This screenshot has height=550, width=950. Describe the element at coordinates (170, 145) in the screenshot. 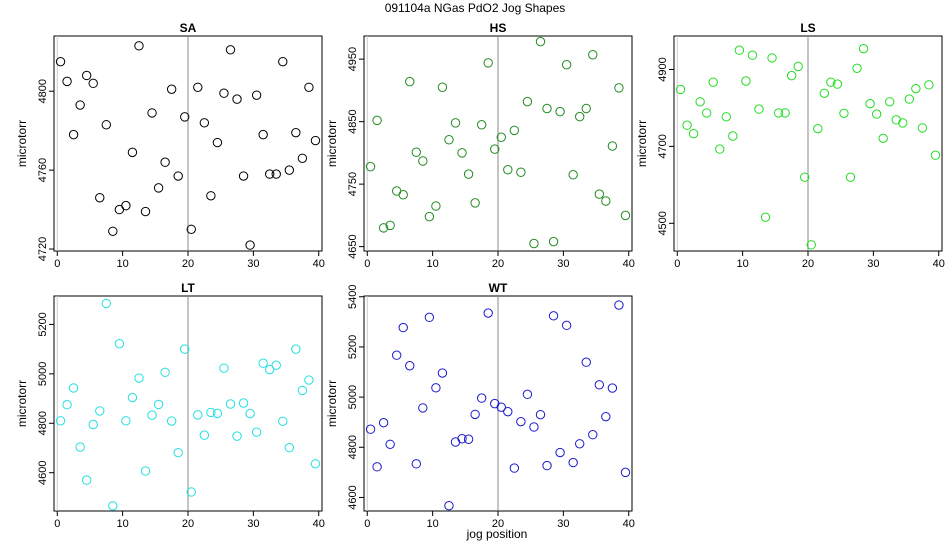

I see `panel-sa: SA 0 10 20 30 40 4720 4760 4800 microtorr` at that location.